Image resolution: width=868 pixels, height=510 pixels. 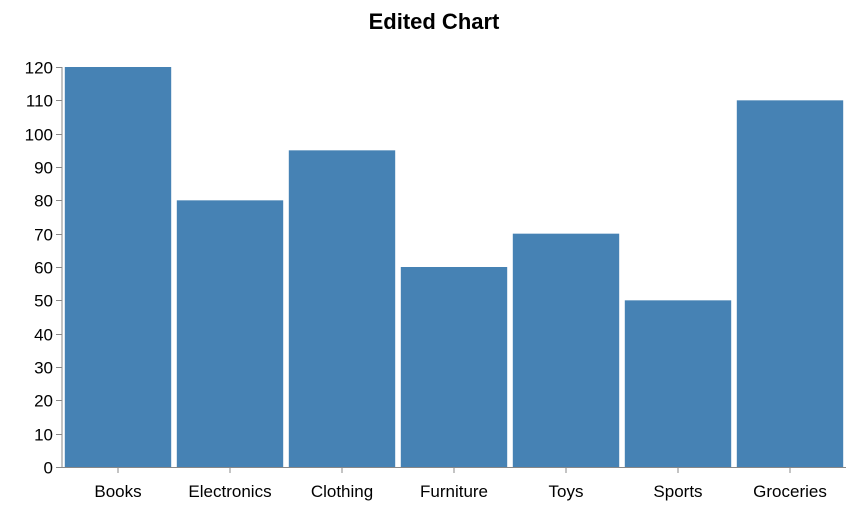 What do you see at coordinates (43, 301) in the screenshot?
I see `y-tick-label: 50` at bounding box center [43, 301].